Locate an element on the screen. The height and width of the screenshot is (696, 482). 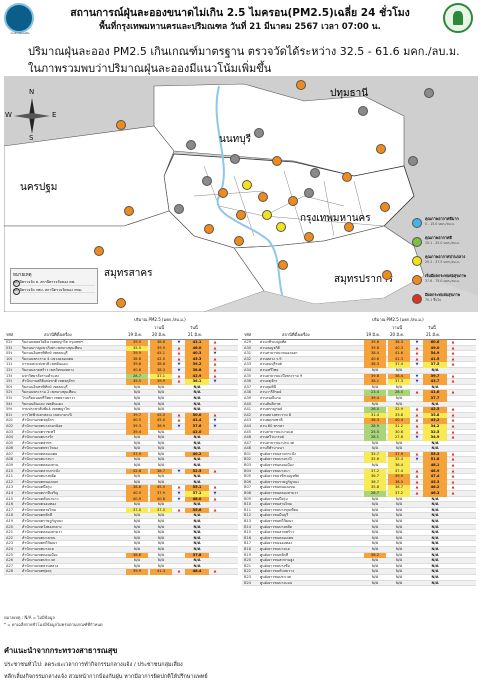
cell-code: B04 is located at coordinates (248, 470).